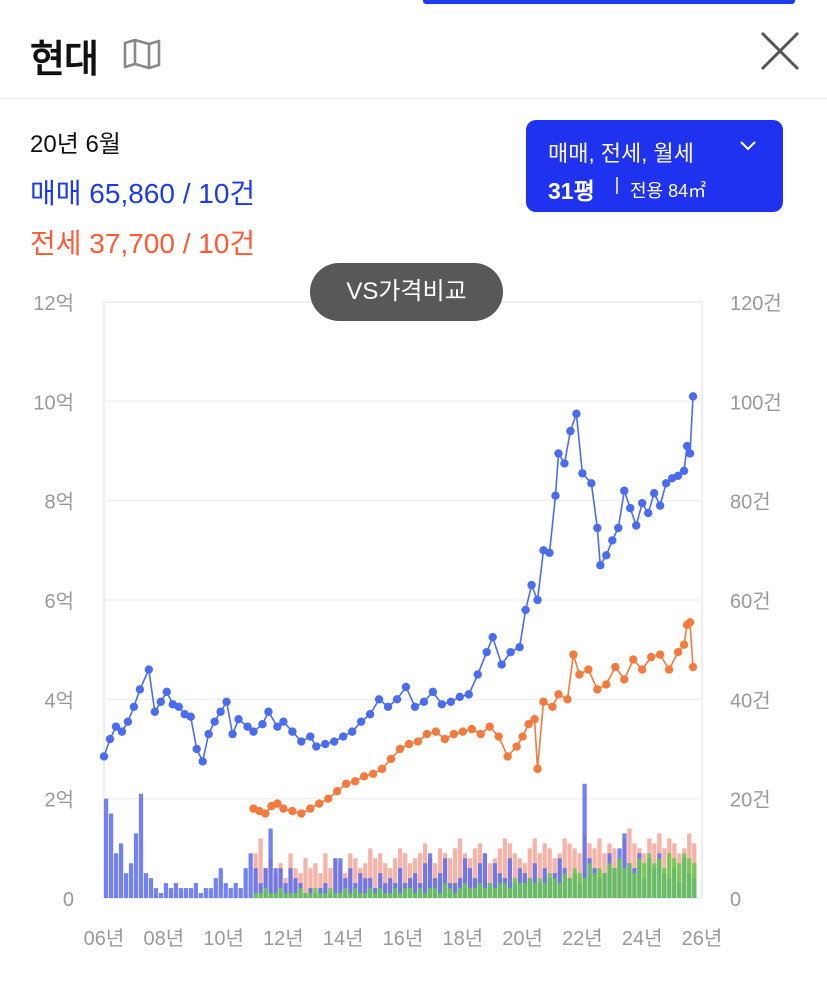 Image resolution: width=827 pixels, height=981 pixels. Describe the element at coordinates (750, 700) in the screenshot. I see `y2-tick-label: 40건` at that location.